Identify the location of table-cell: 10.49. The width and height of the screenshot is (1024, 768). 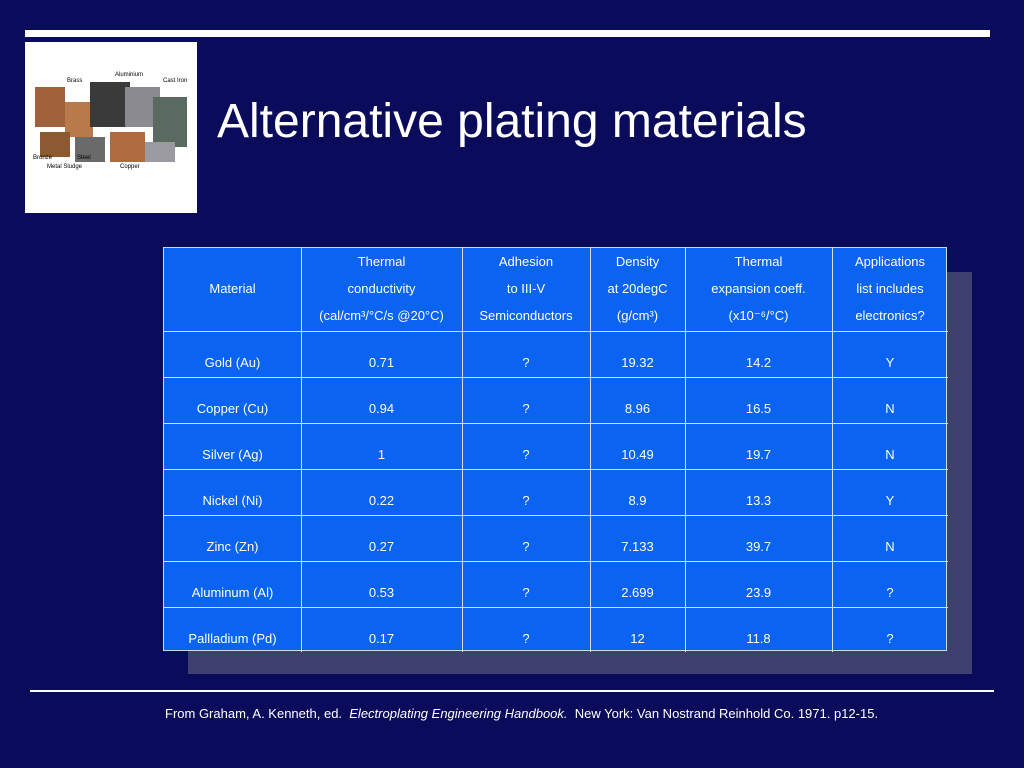
(637, 454).